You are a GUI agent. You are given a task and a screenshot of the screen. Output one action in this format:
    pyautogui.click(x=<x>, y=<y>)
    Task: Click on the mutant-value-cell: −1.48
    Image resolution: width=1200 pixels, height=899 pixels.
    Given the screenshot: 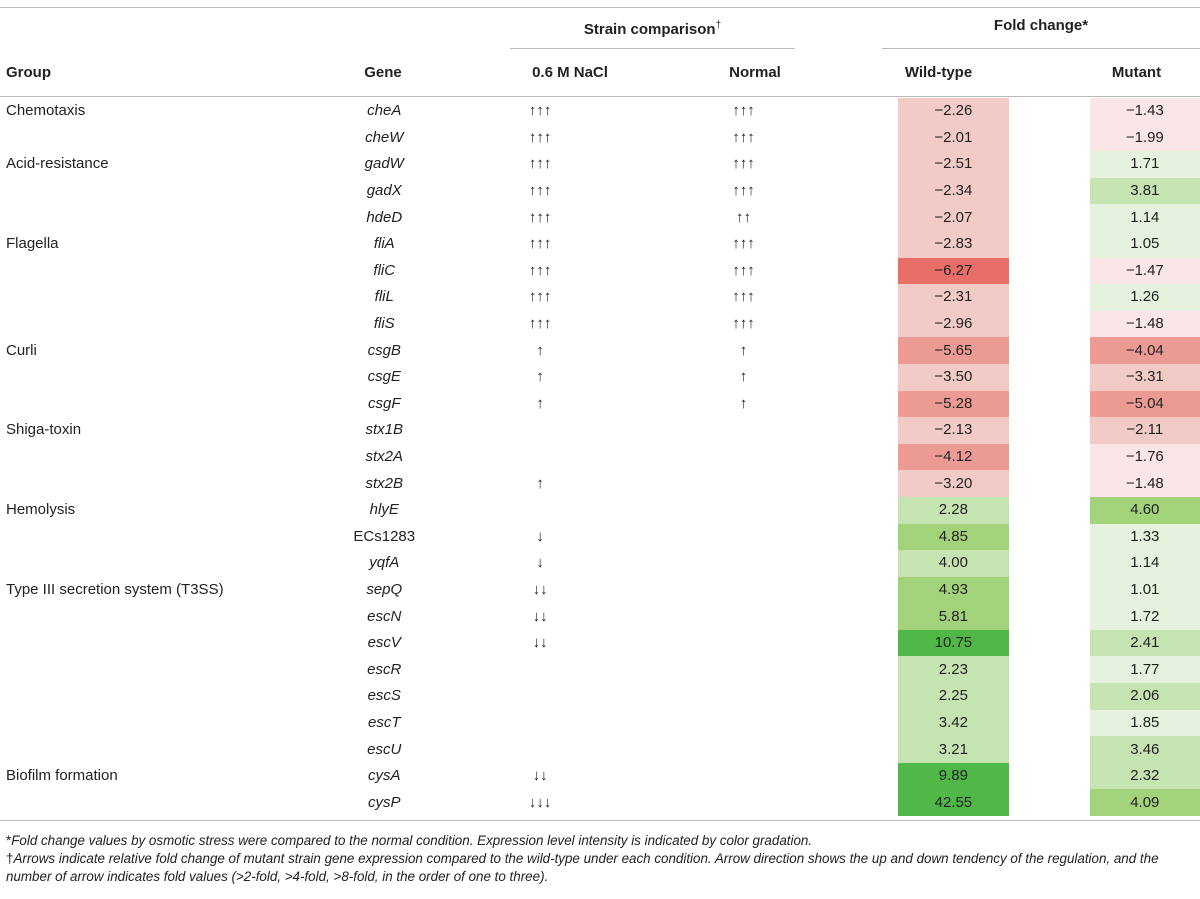 What is the action you would take?
    pyautogui.click(x=1144, y=324)
    